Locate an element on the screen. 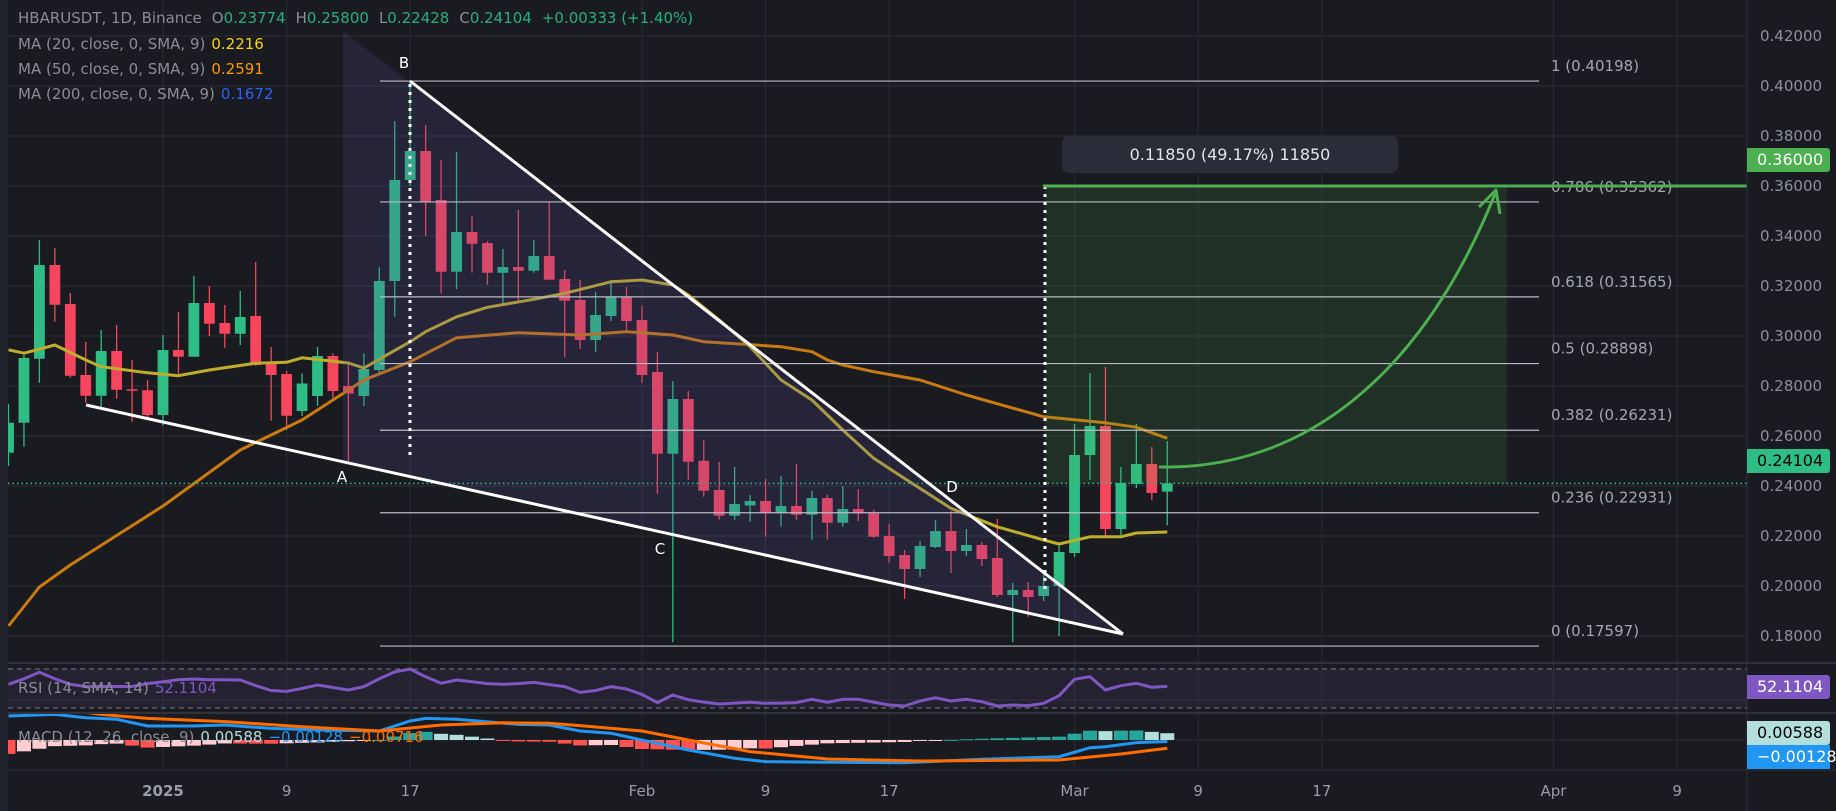 This screenshot has width=1836, height=811. rsi-label: RSI (14, SMA, 14) is located at coordinates (83, 688).